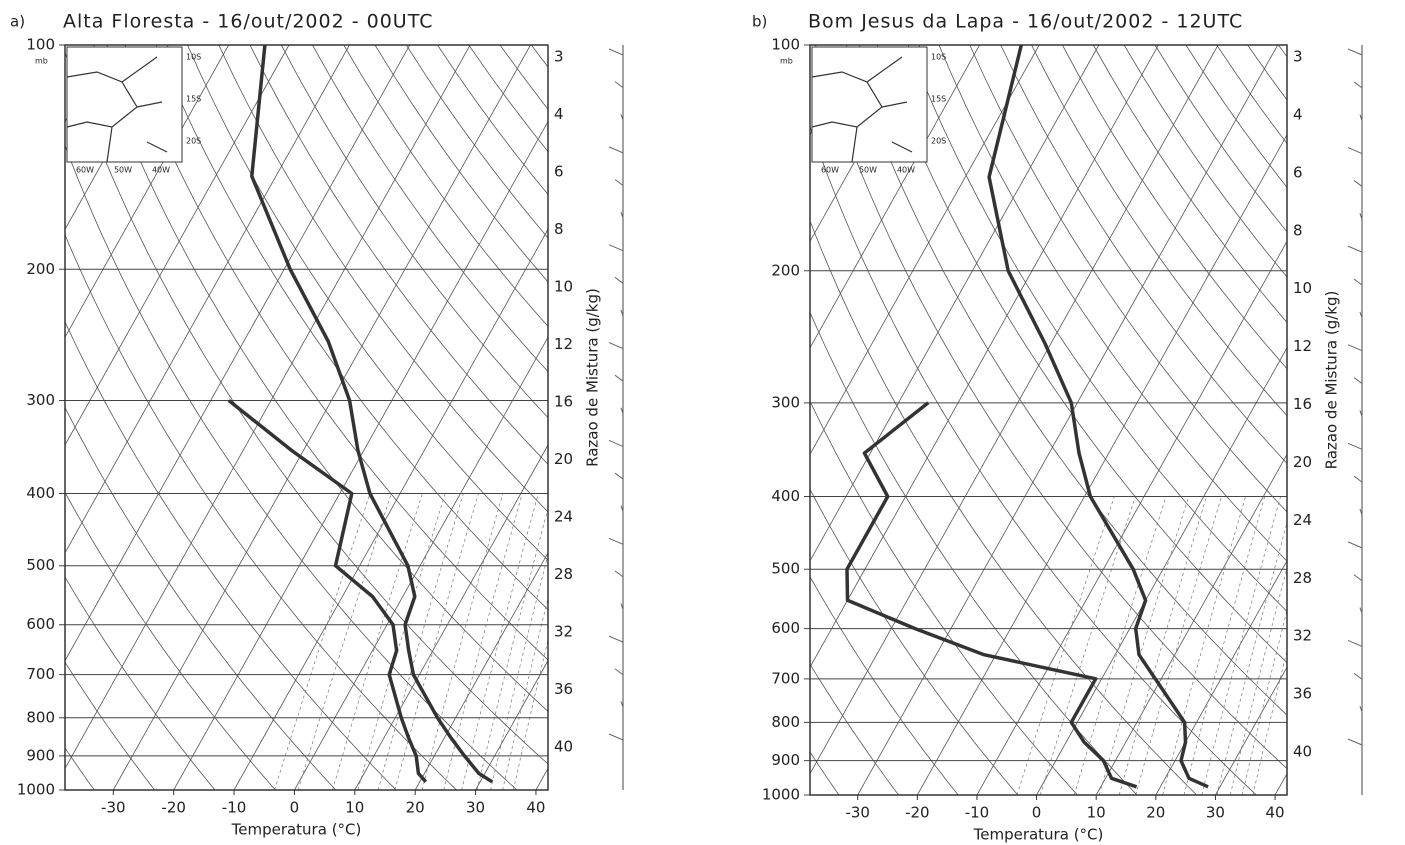 The image size is (1405, 845). What do you see at coordinates (123, 170) in the screenshot?
I see `inset-lon-label: 50W` at bounding box center [123, 170].